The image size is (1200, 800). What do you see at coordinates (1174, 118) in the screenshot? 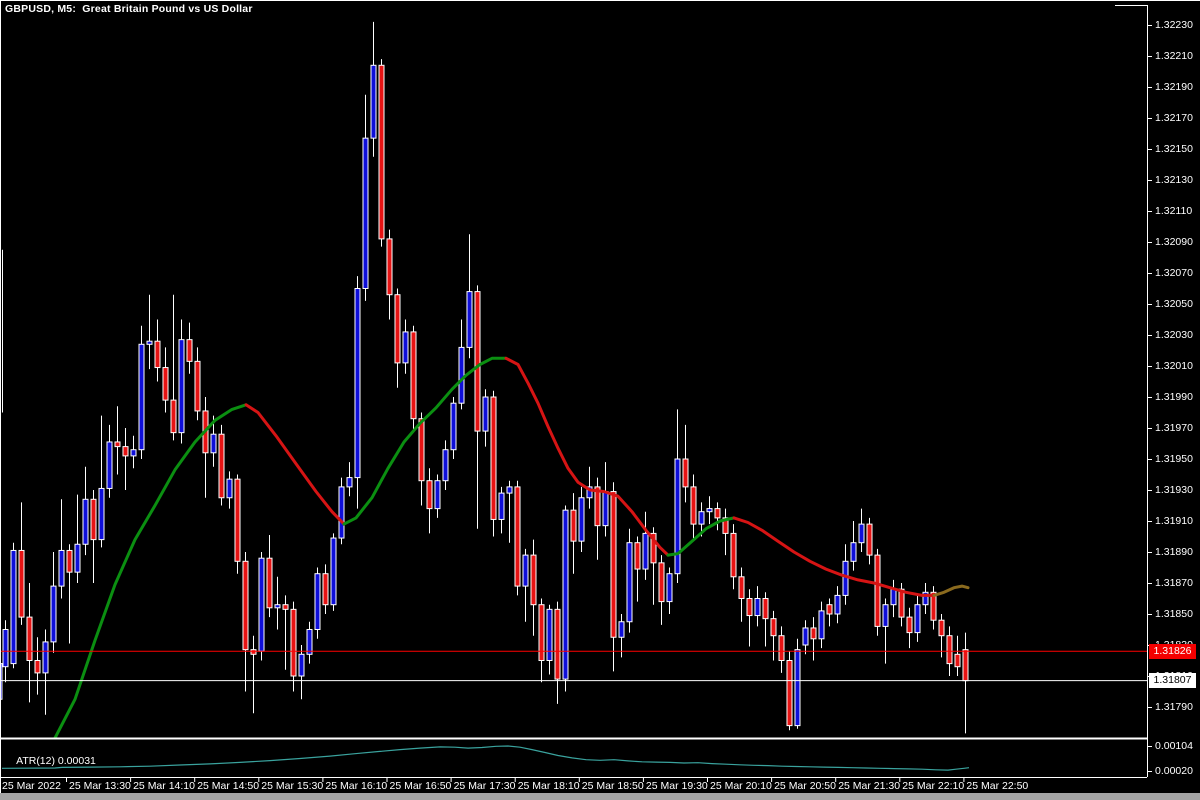
I see `price-label: 1.32170` at bounding box center [1174, 118].